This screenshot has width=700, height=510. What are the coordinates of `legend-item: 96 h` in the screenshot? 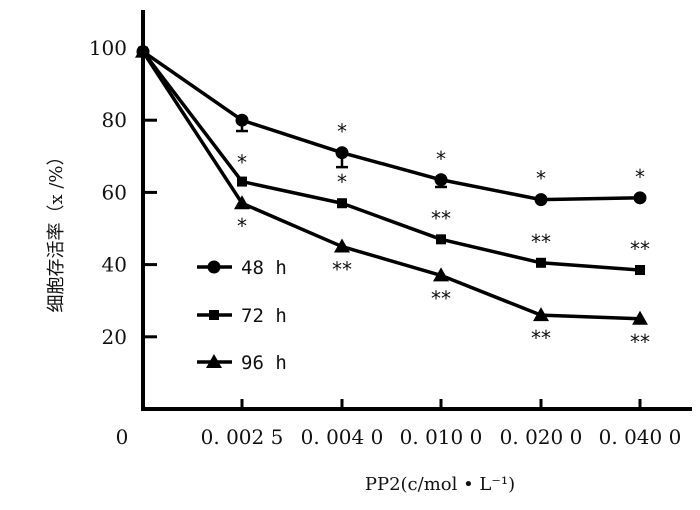 It's located at (242, 363).